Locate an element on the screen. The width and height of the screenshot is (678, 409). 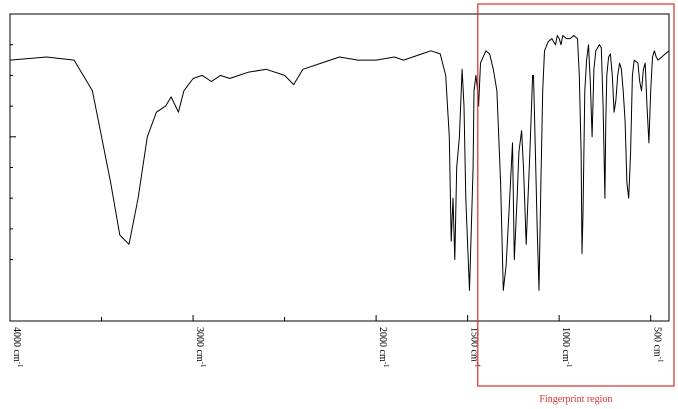
x-tick-label: 2000 cm-1 is located at coordinates (383, 347).